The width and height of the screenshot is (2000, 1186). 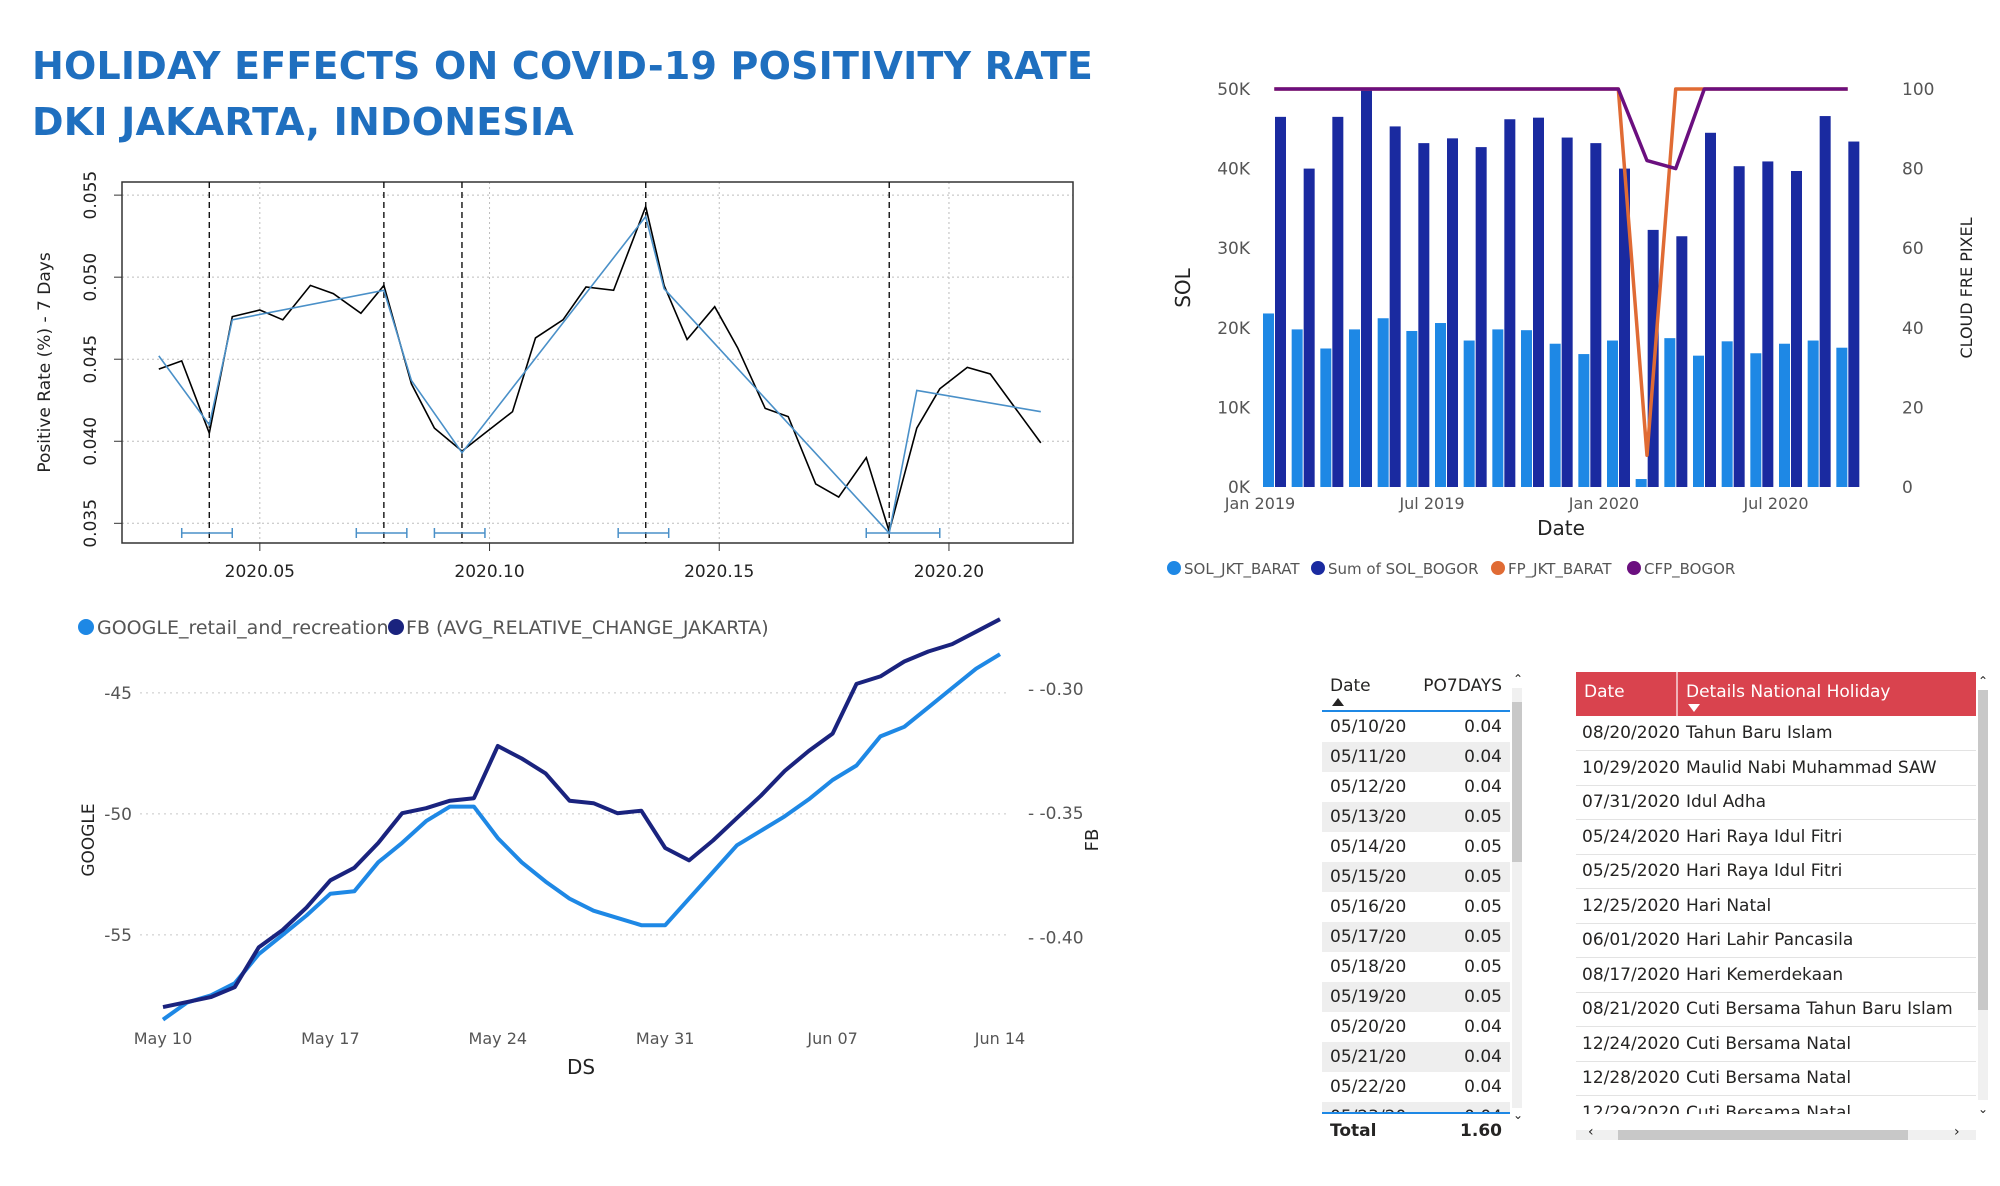 I want to click on table-row: 05/13/20 0.05, so click(x=1416, y=817).